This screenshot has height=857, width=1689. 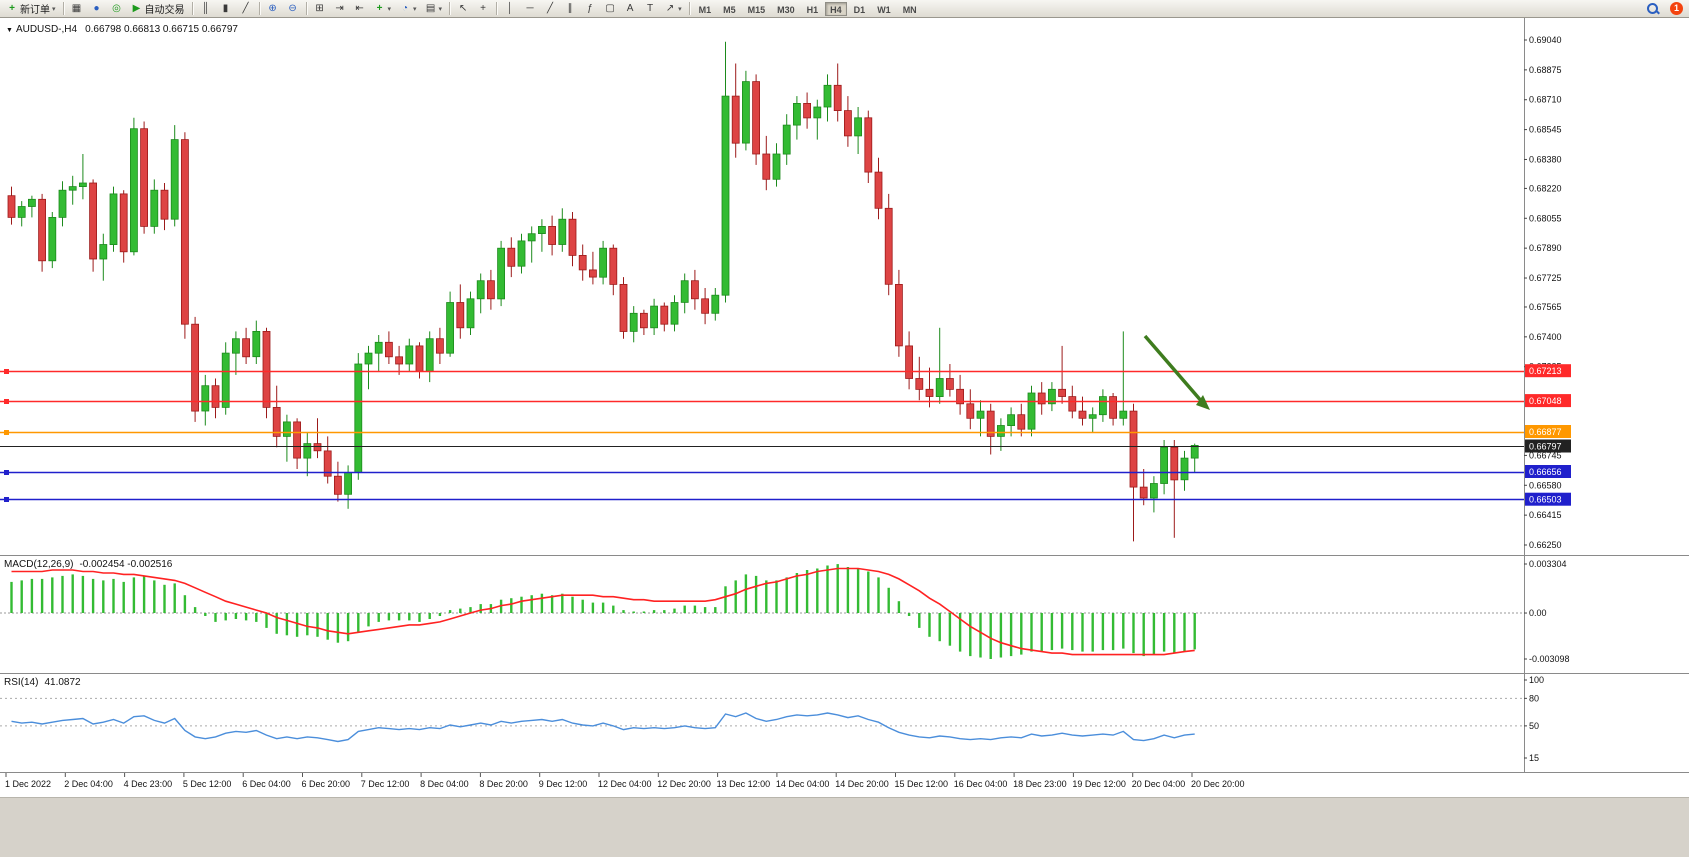 I want to click on chart-shift-button: ⇤, so click(x=360, y=9).